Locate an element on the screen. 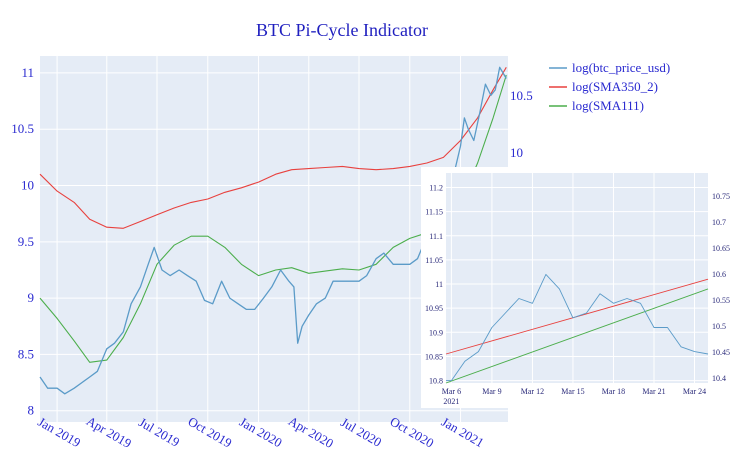 This screenshot has height=472, width=735. main-y-tick-label: 10 is located at coordinates (27, 185).